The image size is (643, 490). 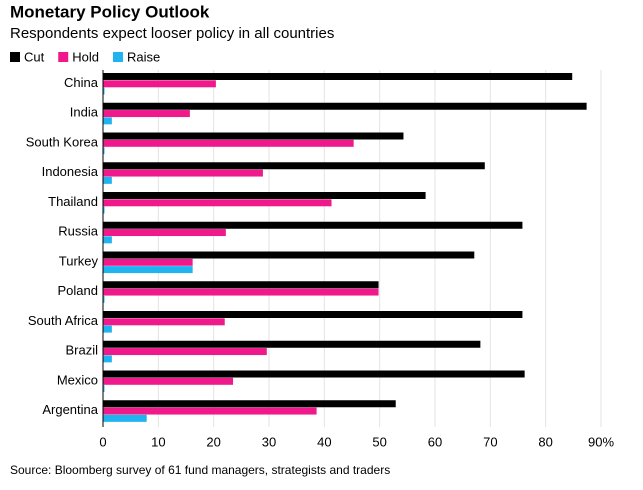 I want to click on y-tick-label: South Africa, so click(x=63, y=320).